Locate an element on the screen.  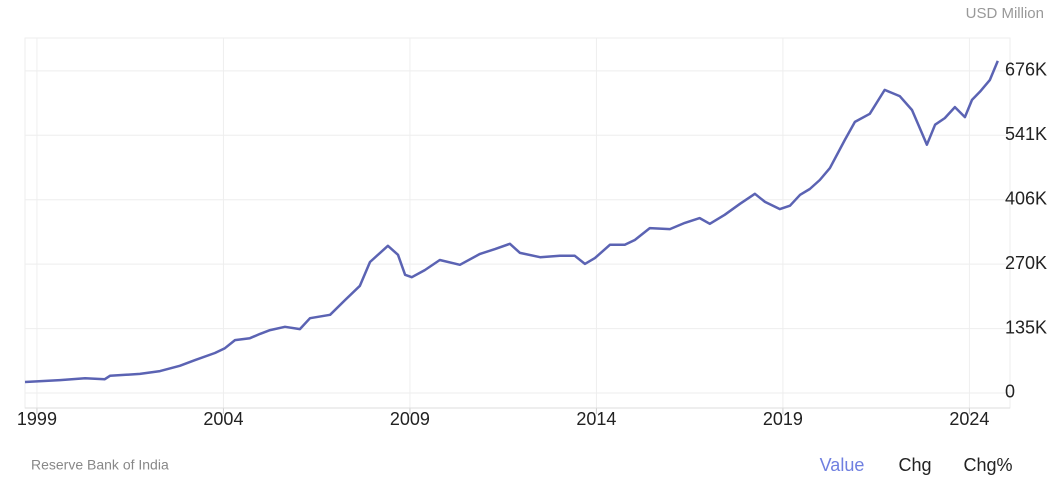
x-tick-label: 2009 is located at coordinates (410, 419).